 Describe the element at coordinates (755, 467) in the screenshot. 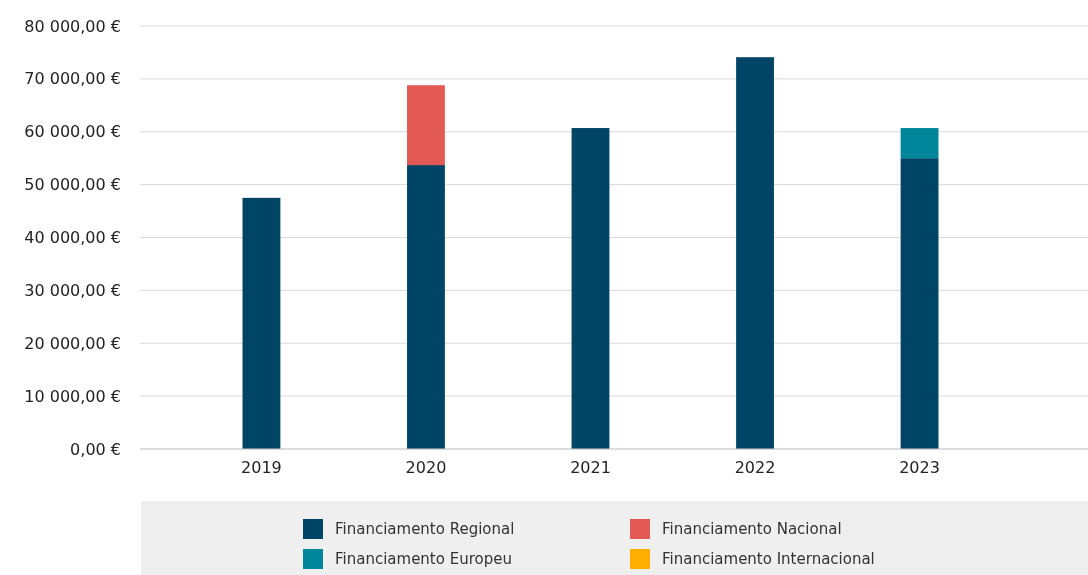

I see `x-tick-label: 2022` at that location.